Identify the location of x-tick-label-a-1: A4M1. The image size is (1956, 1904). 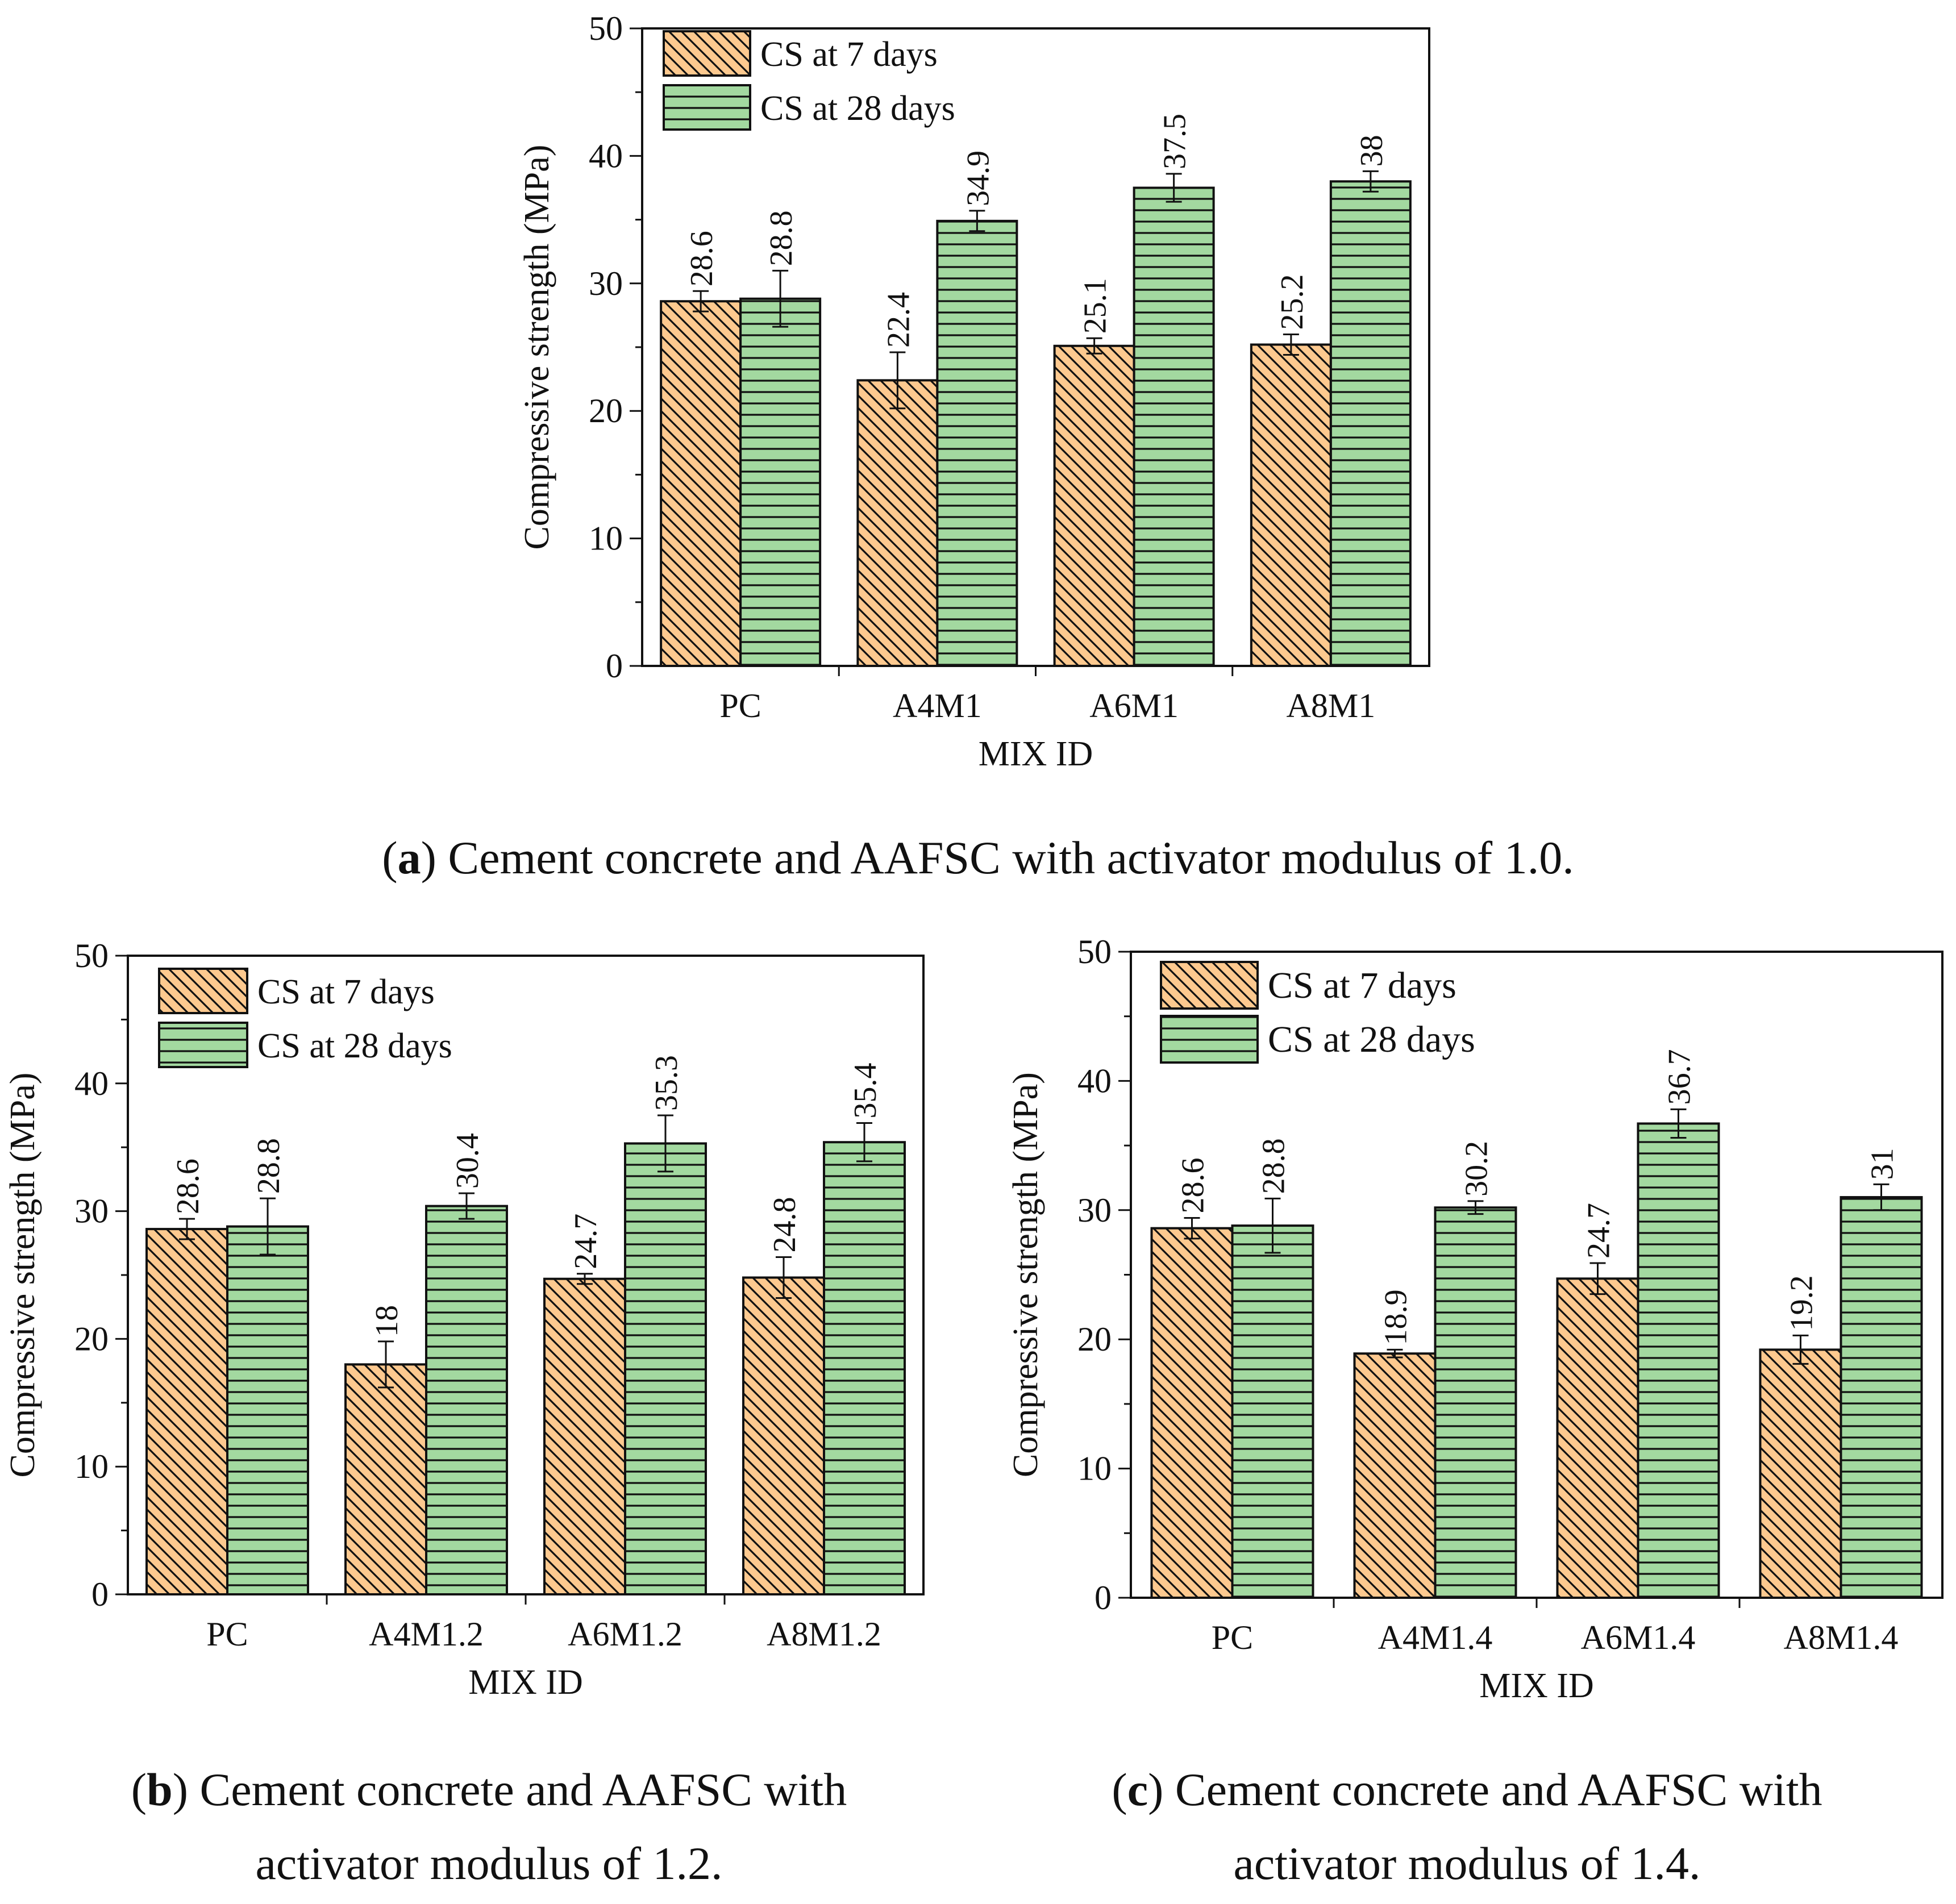
(937, 705).